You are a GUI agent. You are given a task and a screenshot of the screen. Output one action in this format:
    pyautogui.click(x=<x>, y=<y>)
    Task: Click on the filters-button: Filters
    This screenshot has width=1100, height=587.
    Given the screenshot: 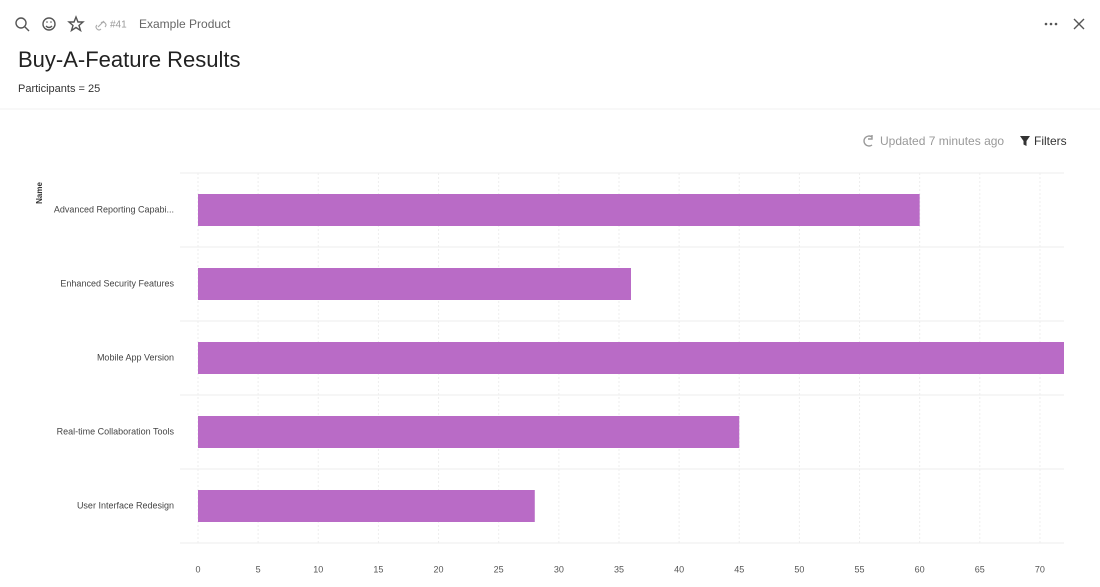 What is the action you would take?
    pyautogui.click(x=1050, y=141)
    